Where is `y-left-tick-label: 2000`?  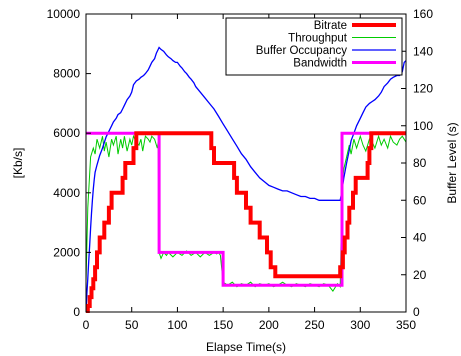
y-left-tick-label: 2000 is located at coordinates (66, 252).